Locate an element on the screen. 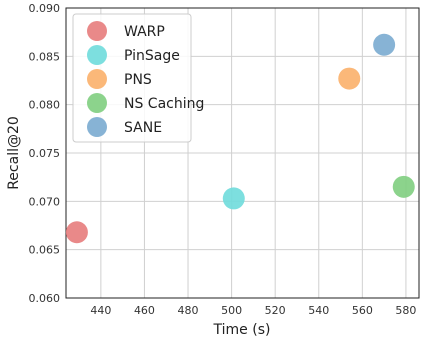  x-axis-label: Time (s) is located at coordinates (242, 330).